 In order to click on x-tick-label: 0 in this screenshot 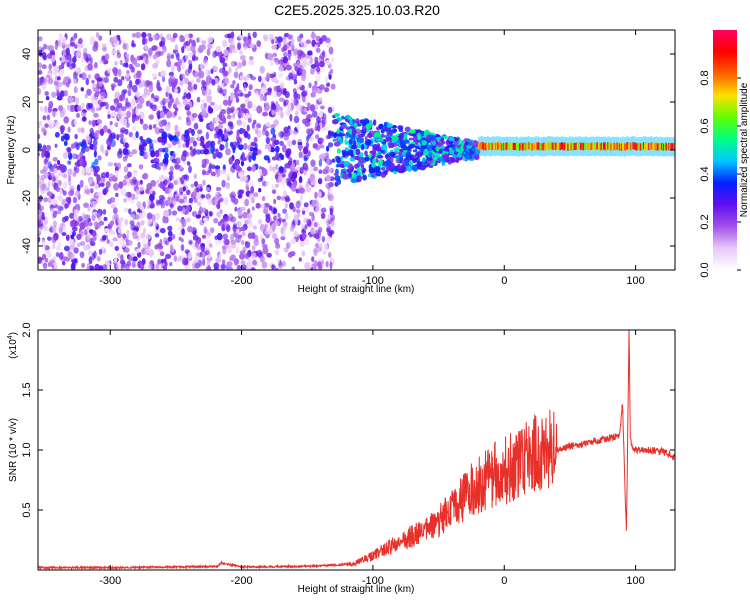, I will do `click(504, 281)`.